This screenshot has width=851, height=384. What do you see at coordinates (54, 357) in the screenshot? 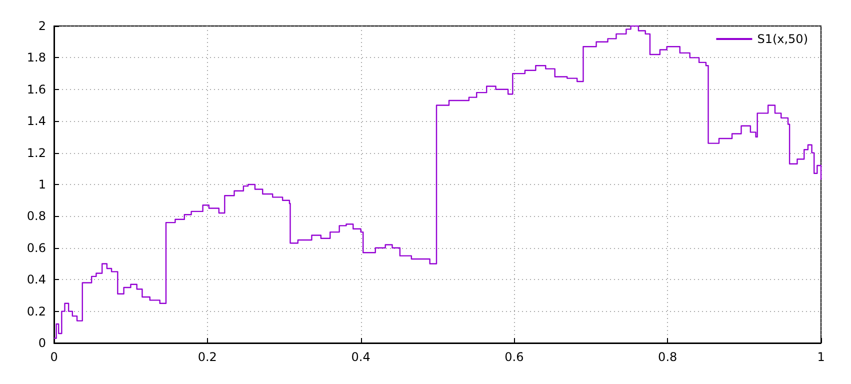
I see `x-tick-label: 0` at bounding box center [54, 357].